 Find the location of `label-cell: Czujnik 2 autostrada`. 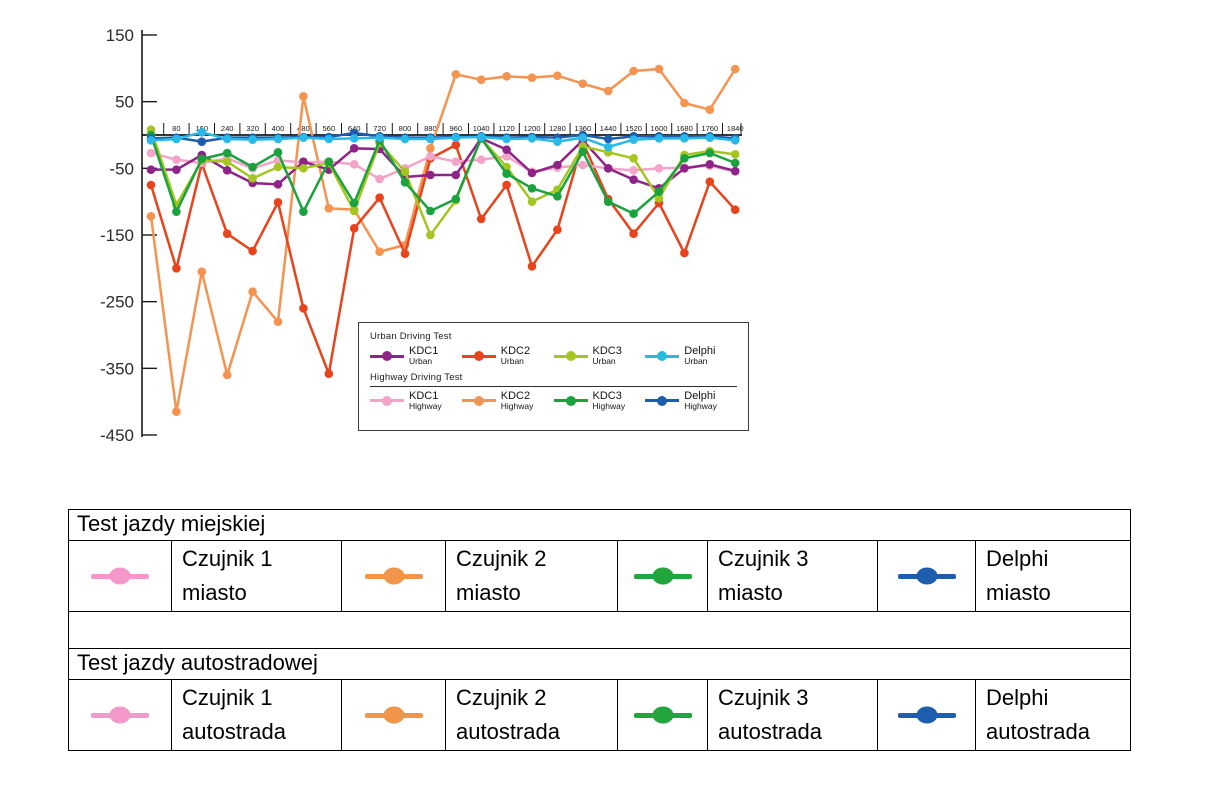

label-cell: Czujnik 2 autostrada is located at coordinates (531, 715).